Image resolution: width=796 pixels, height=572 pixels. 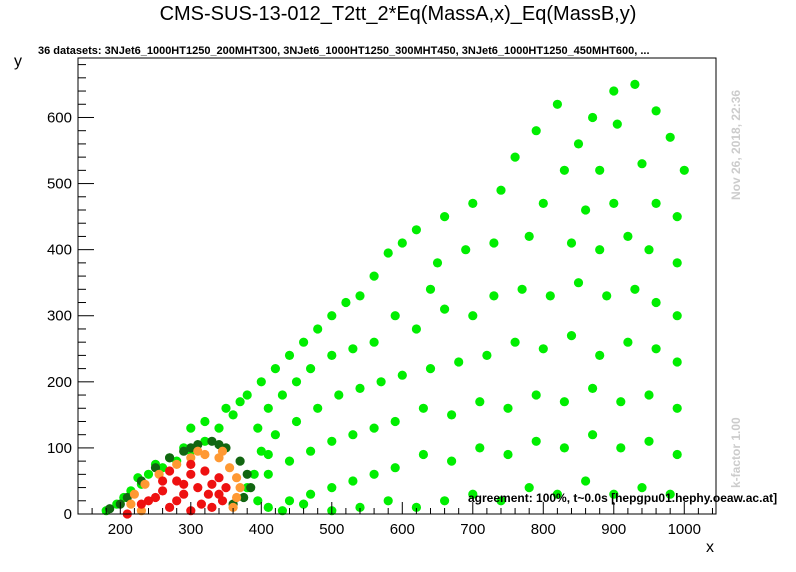 I want to click on y-tick-label: 400, so click(x=59, y=250).